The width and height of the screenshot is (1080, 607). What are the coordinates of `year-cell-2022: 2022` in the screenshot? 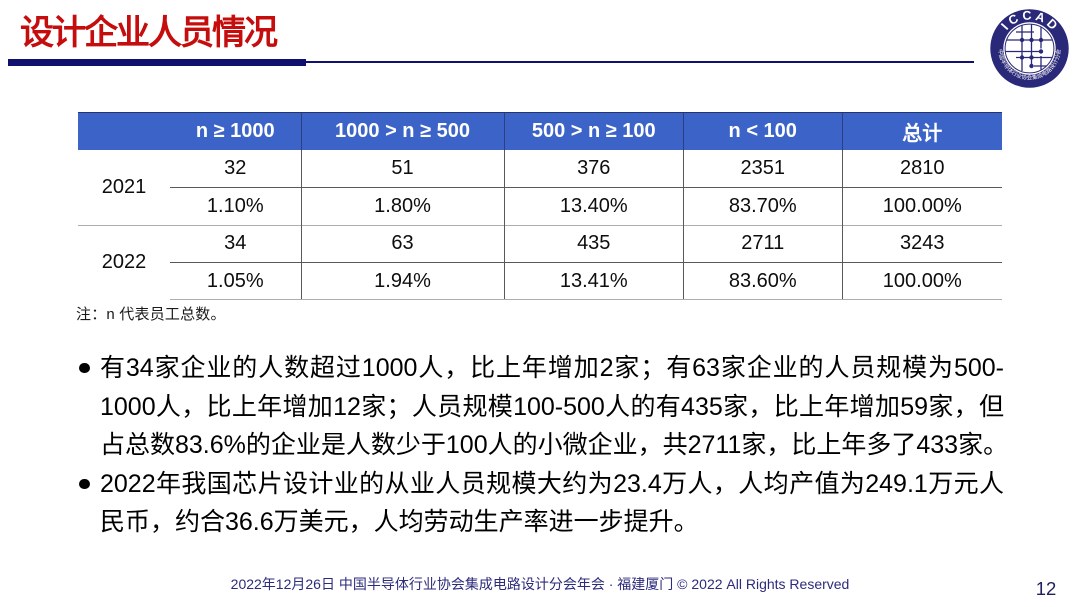 It's located at (124, 262).